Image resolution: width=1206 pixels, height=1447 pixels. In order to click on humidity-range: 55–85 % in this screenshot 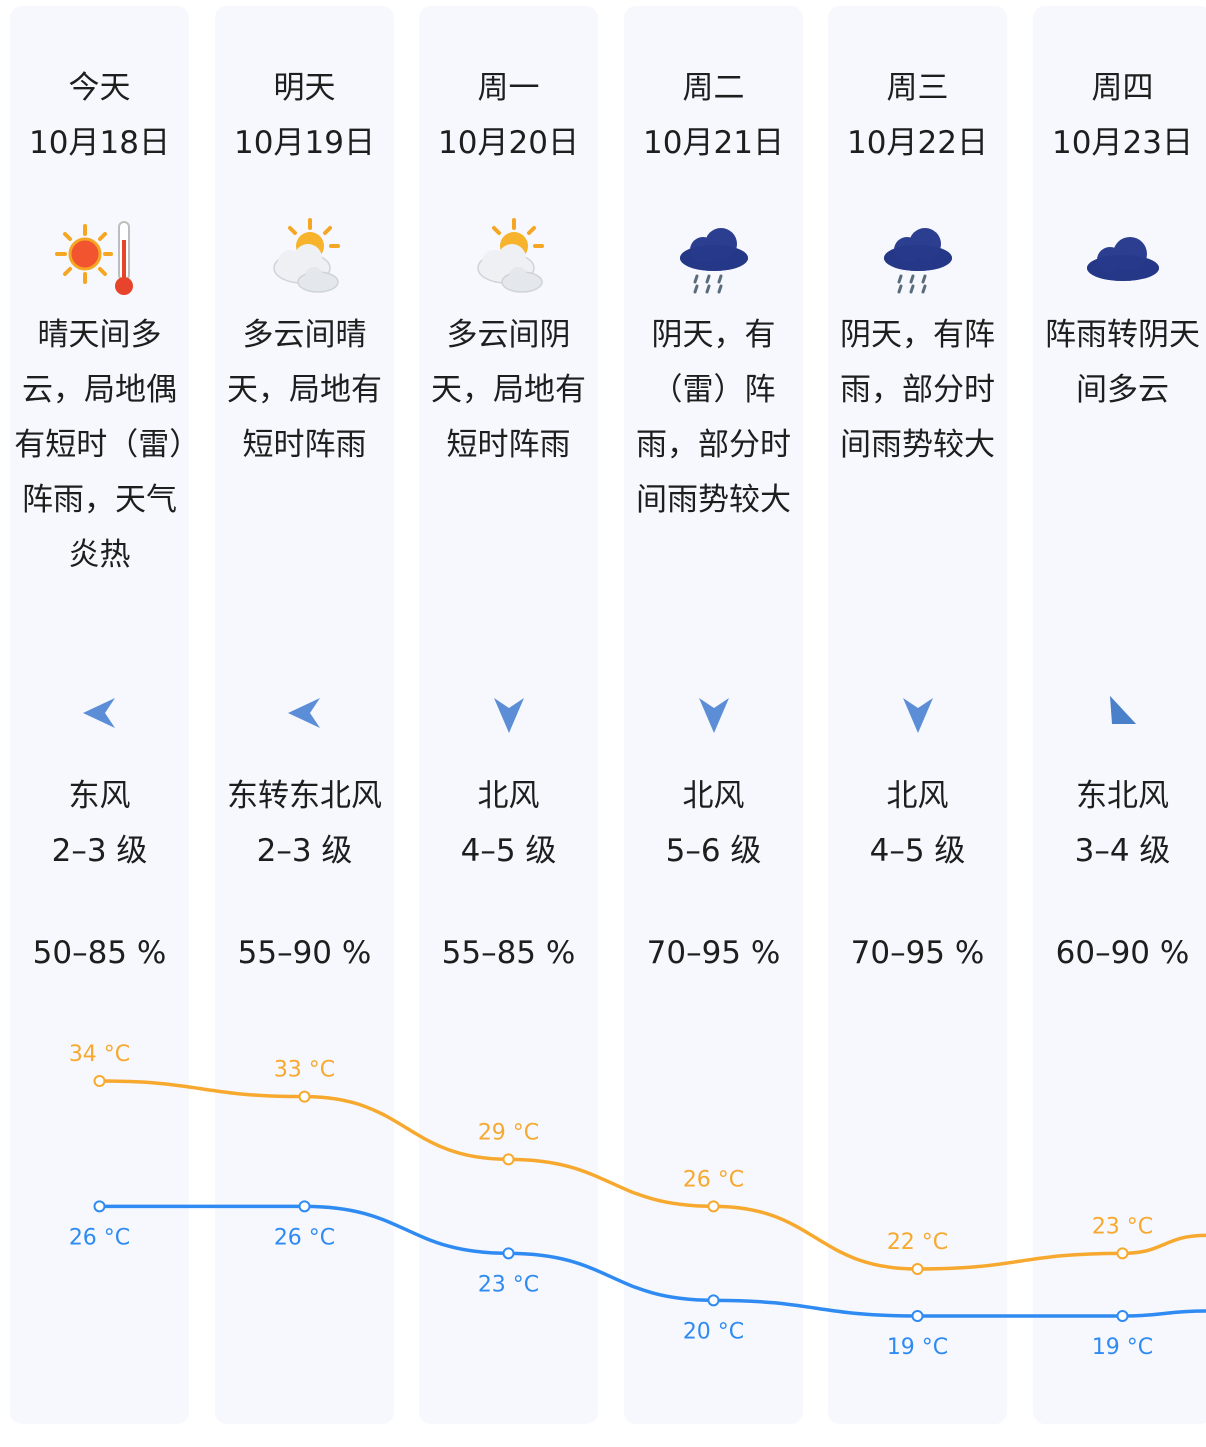, I will do `click(508, 953)`.